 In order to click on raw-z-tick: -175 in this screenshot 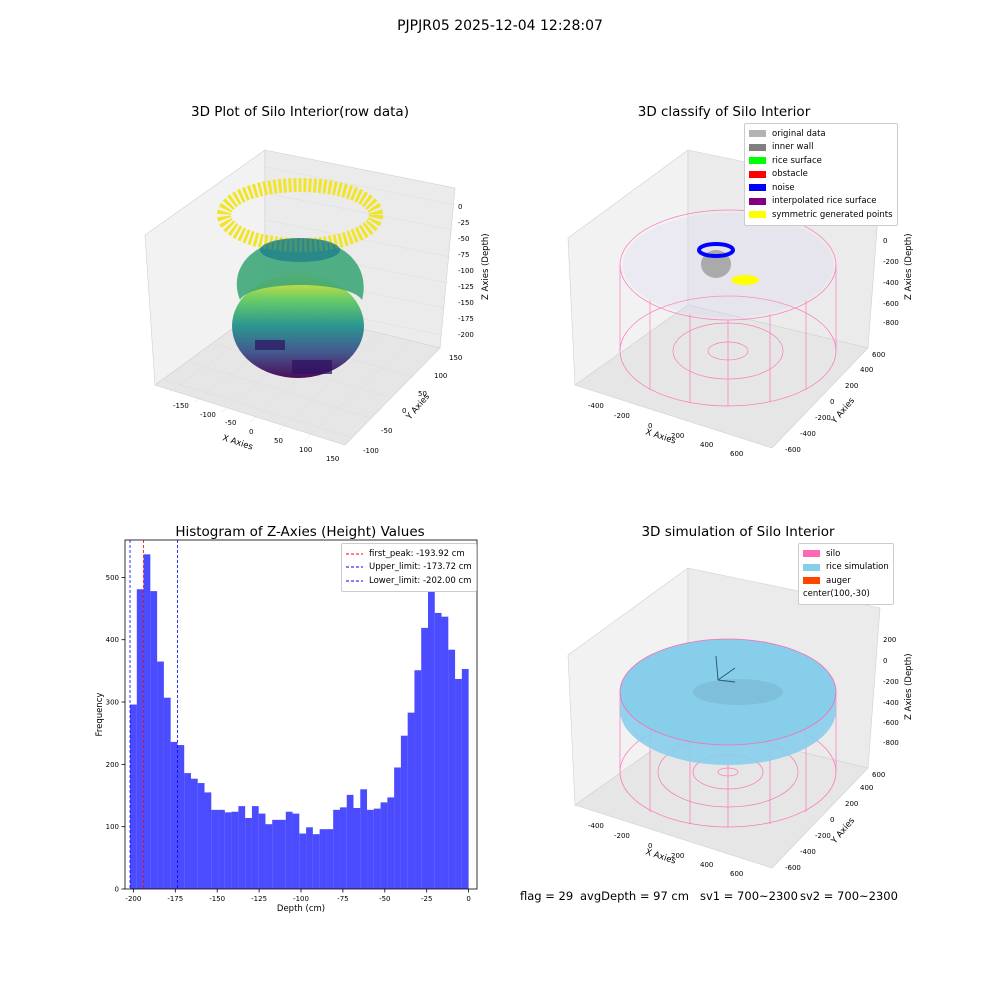, I will do `click(466, 319)`.